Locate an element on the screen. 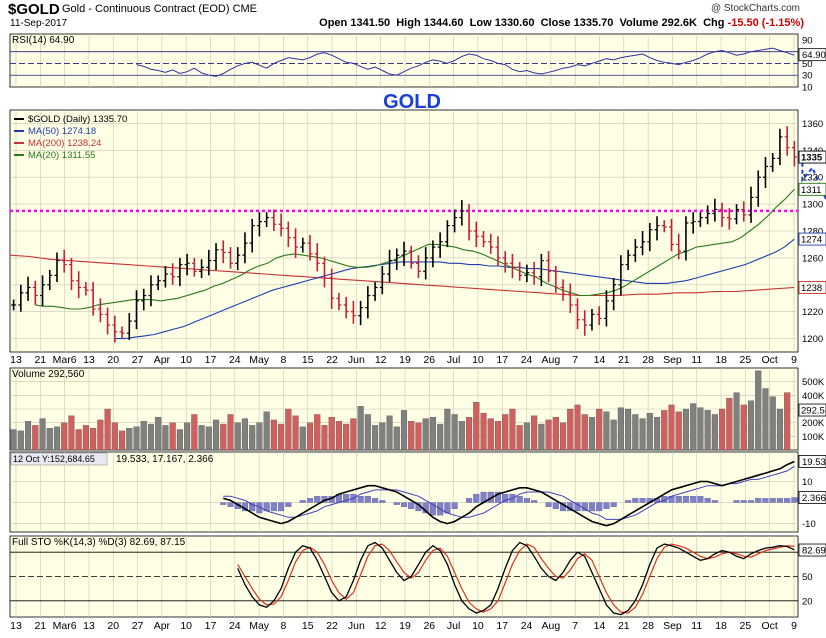  rsi-title: RSI(14) 64.90 is located at coordinates (43, 40).